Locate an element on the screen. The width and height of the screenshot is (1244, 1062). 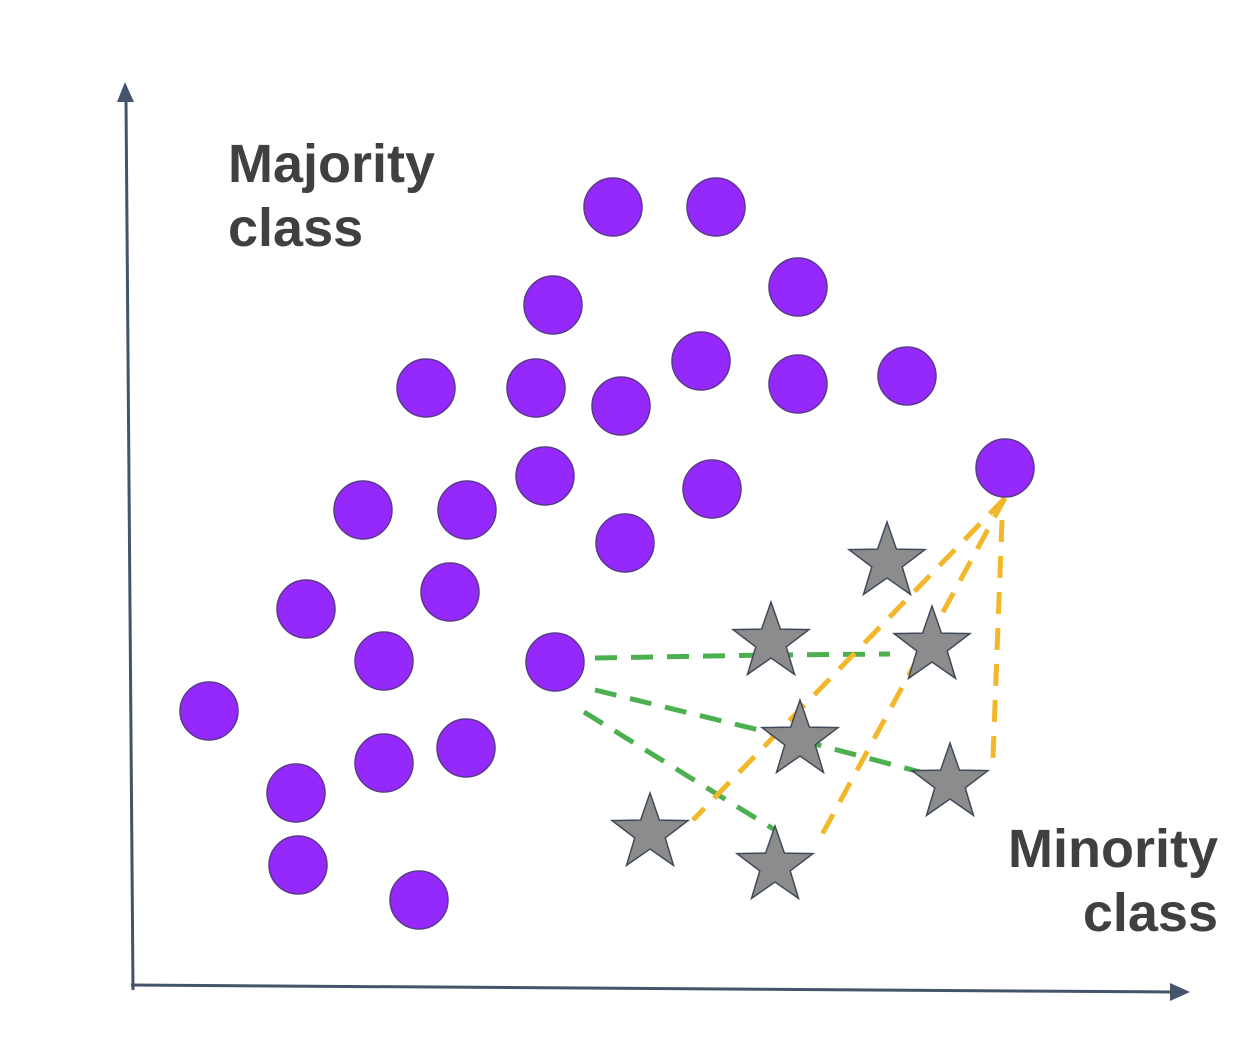
majority-label-line-2: class is located at coordinates (296, 228).